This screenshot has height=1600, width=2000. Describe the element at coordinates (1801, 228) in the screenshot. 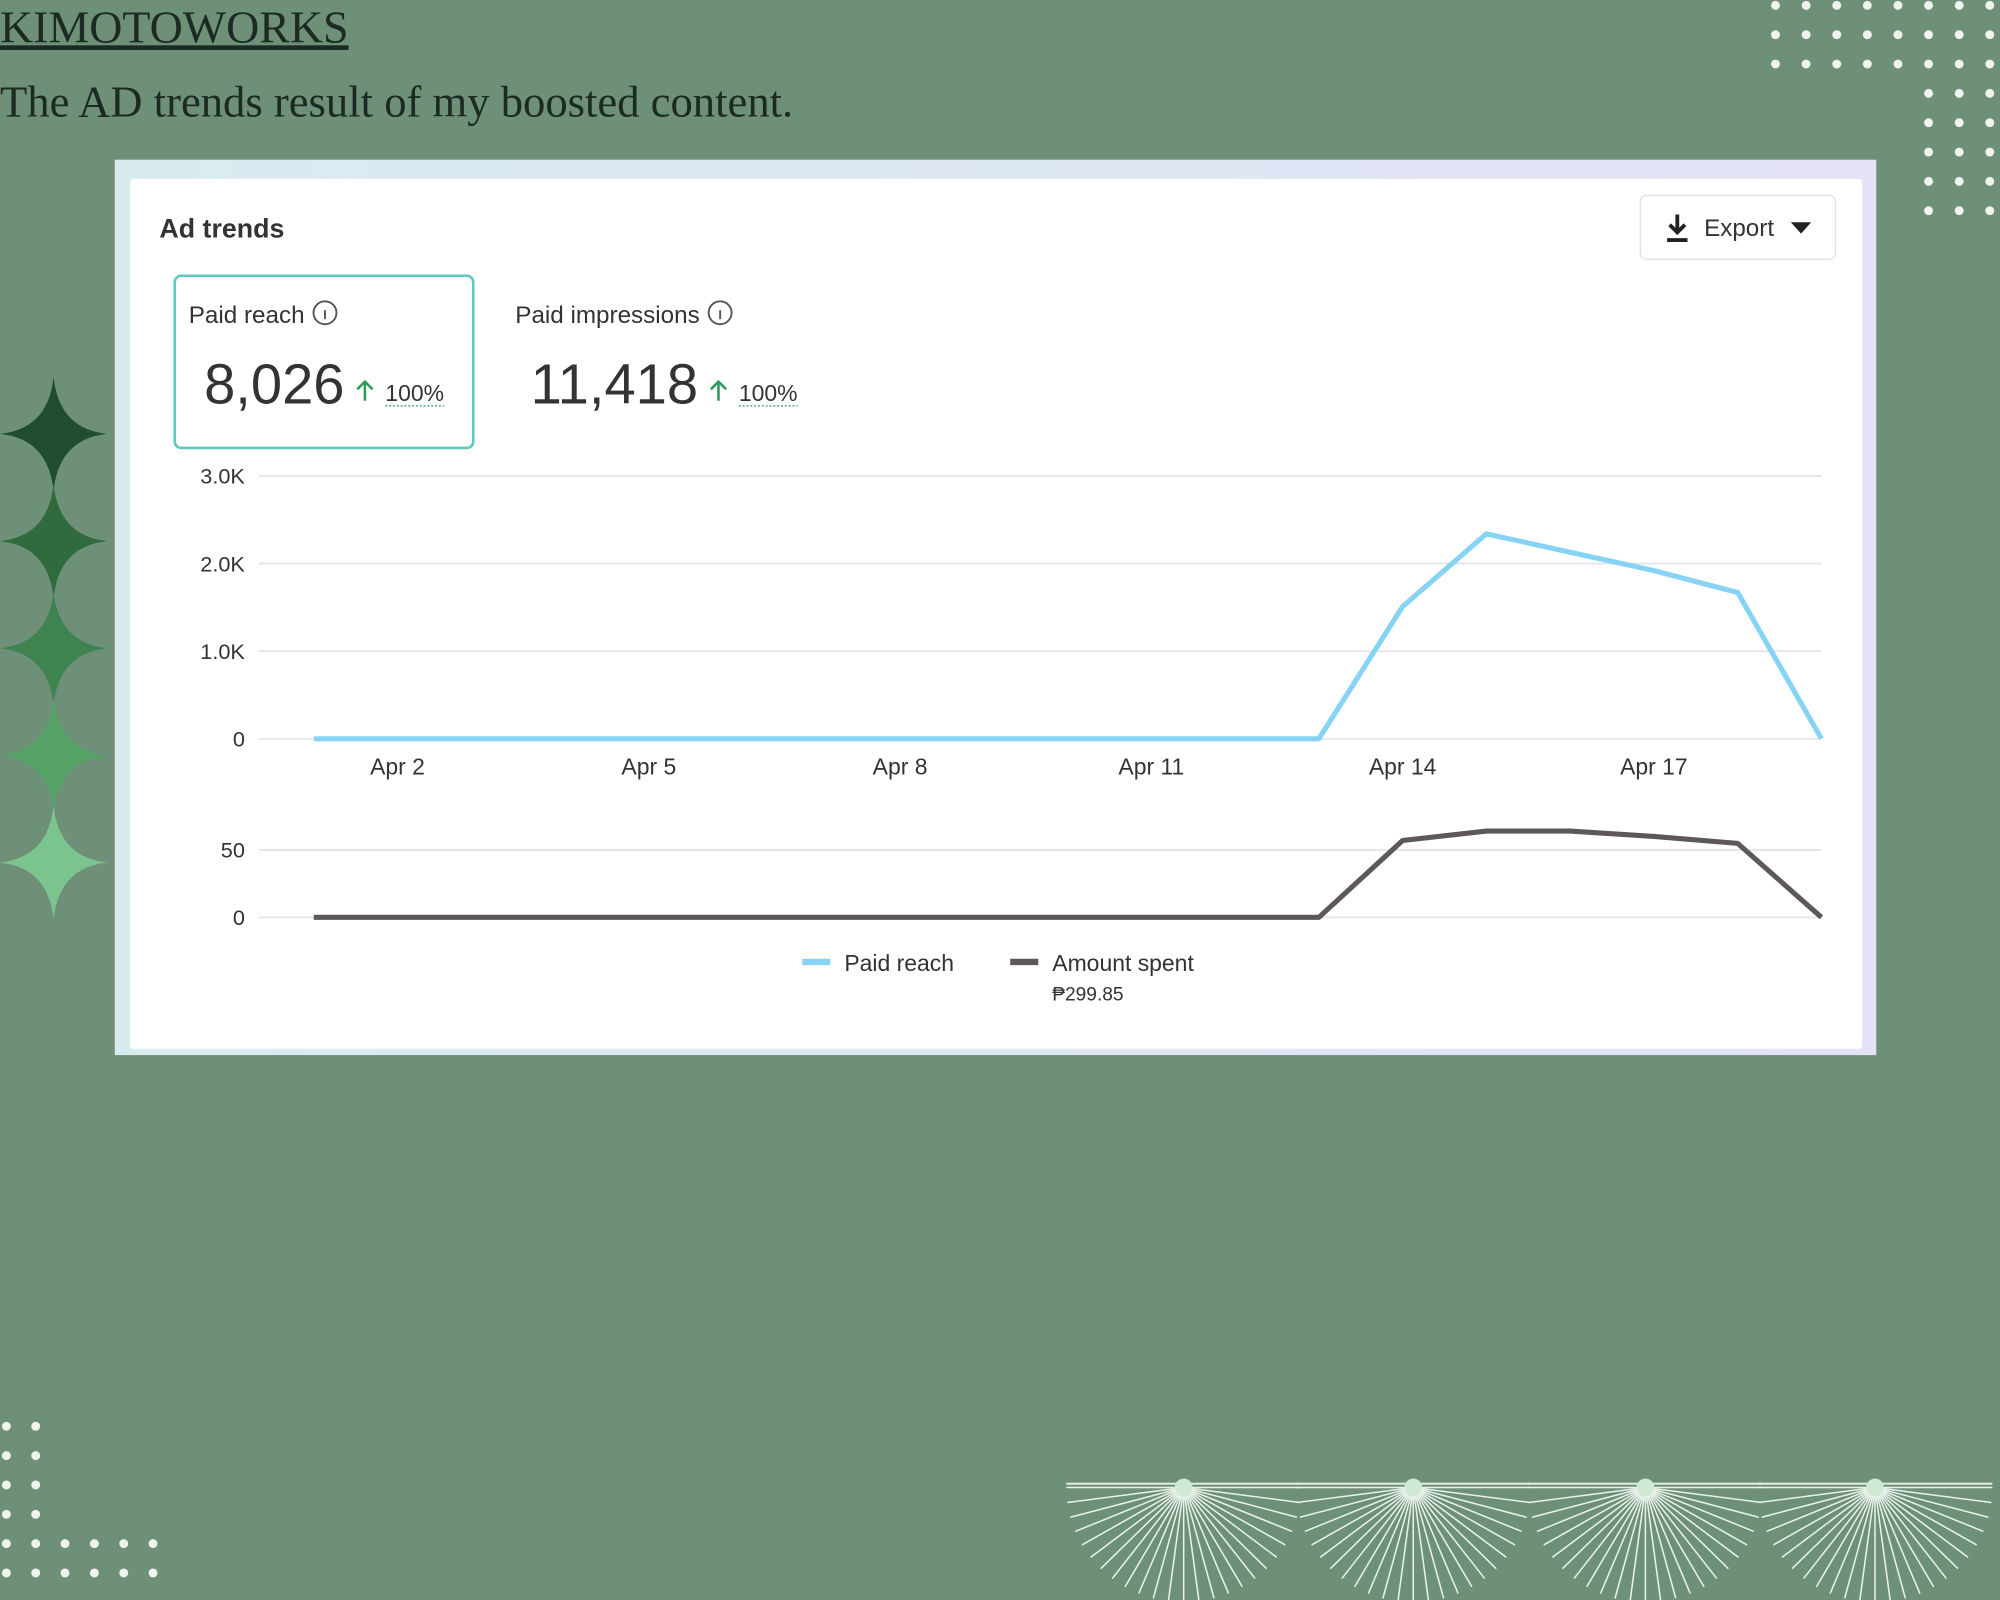

I see `caret-icon` at that location.